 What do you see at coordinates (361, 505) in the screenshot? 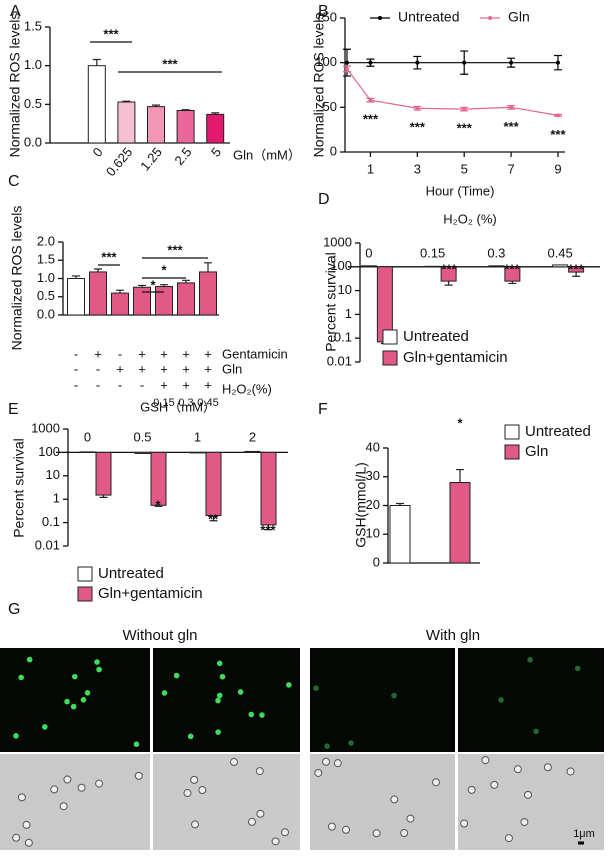
I see `y-axis-label: GSH(mmol/L)` at bounding box center [361, 505].